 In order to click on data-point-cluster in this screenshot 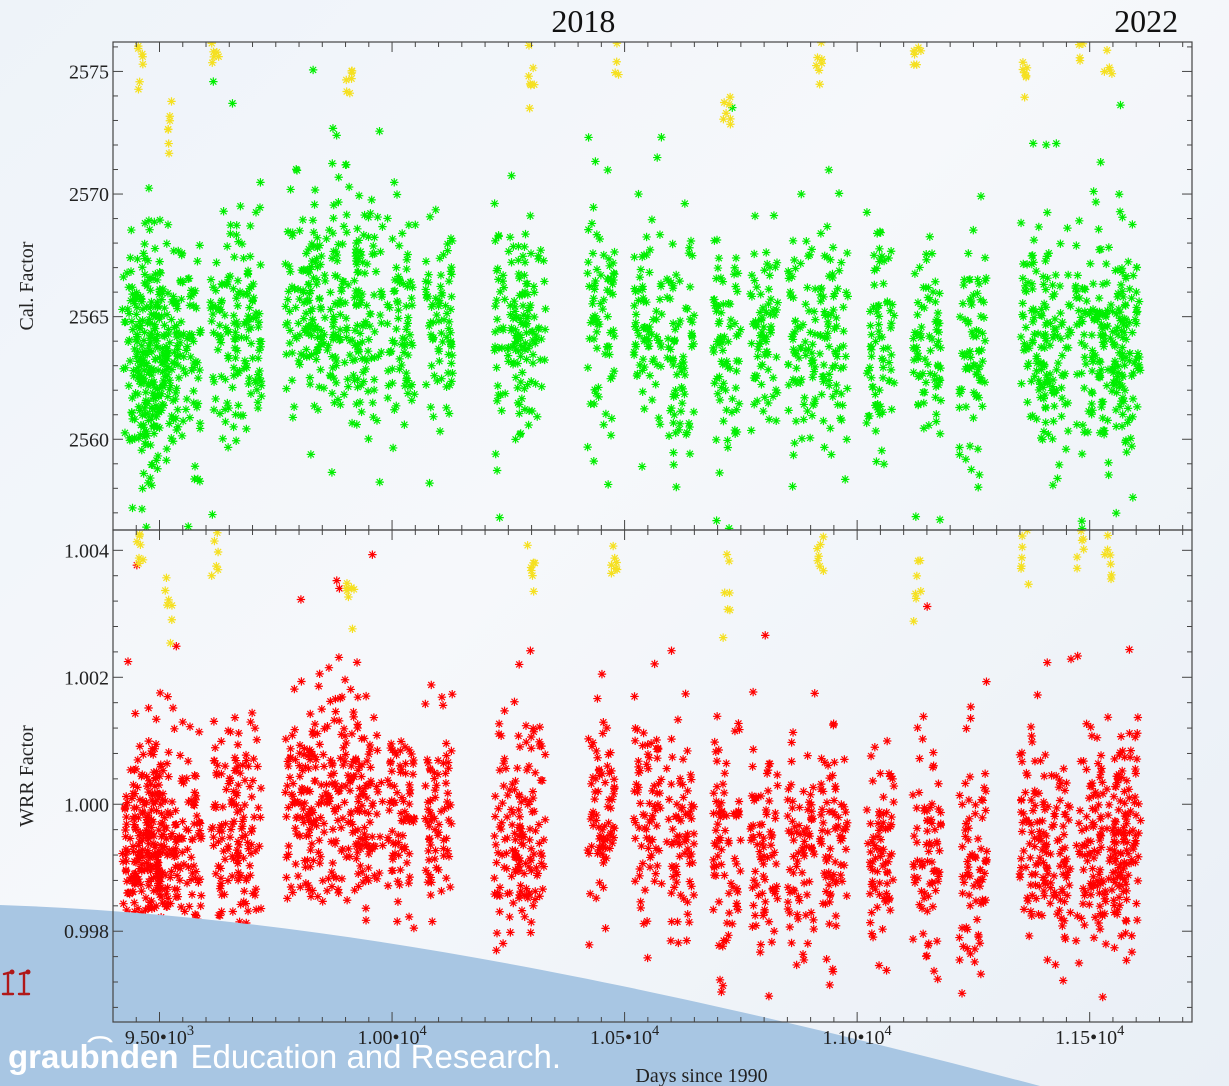, I will do `click(973, 342)`.